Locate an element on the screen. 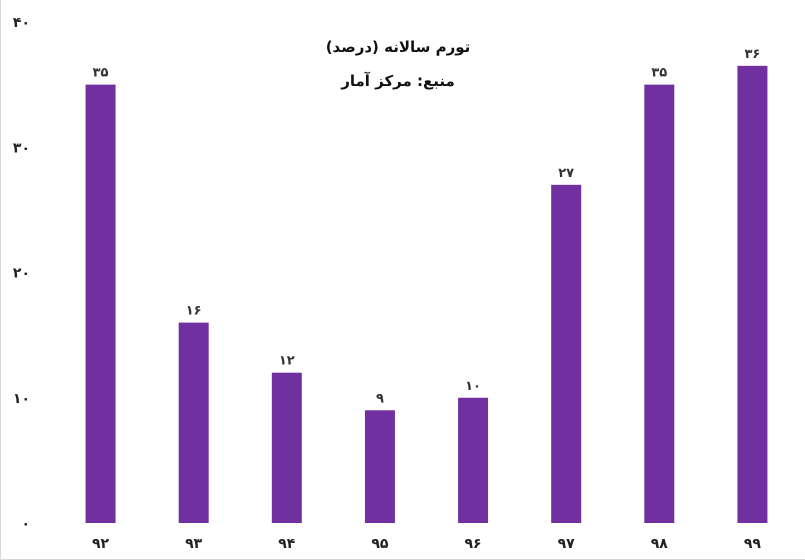 Image resolution: width=805 pixels, height=560 pixels. y-tick-label: ۲۰ is located at coordinates (21, 274).